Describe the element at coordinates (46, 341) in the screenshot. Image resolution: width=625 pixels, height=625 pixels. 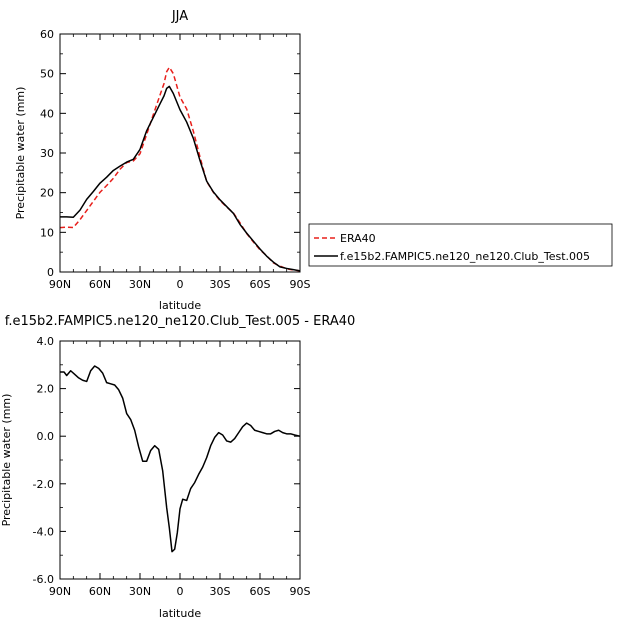
I see `y-tick-label: 4.0` at that location.